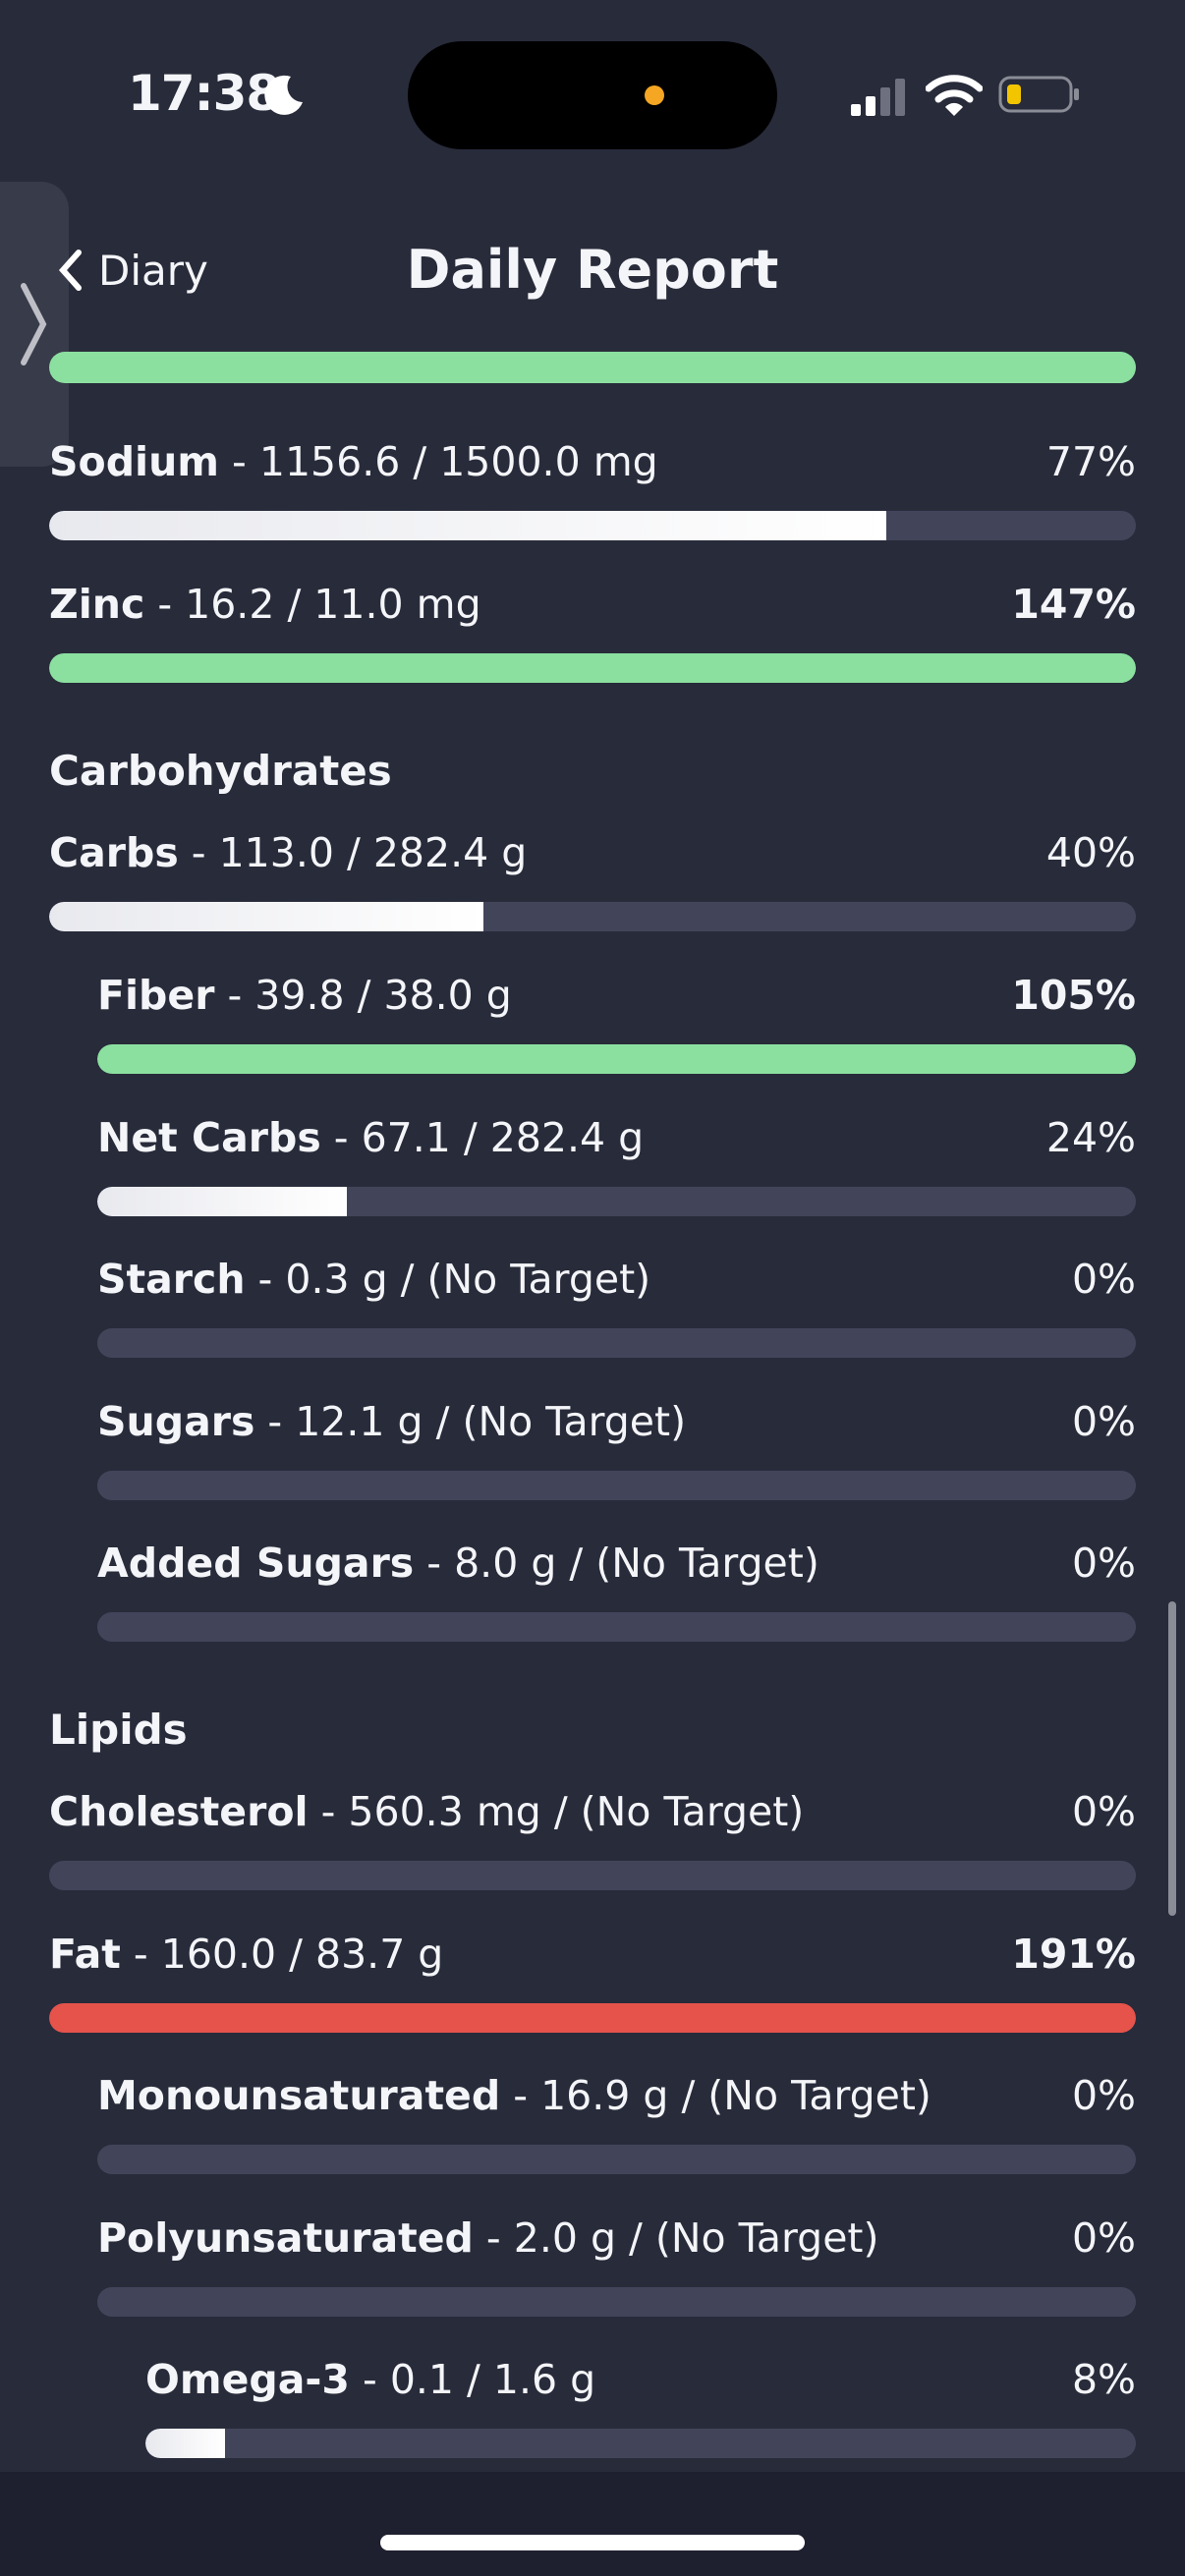  What do you see at coordinates (1073, 604) in the screenshot?
I see `nutrient-percent: 147%` at bounding box center [1073, 604].